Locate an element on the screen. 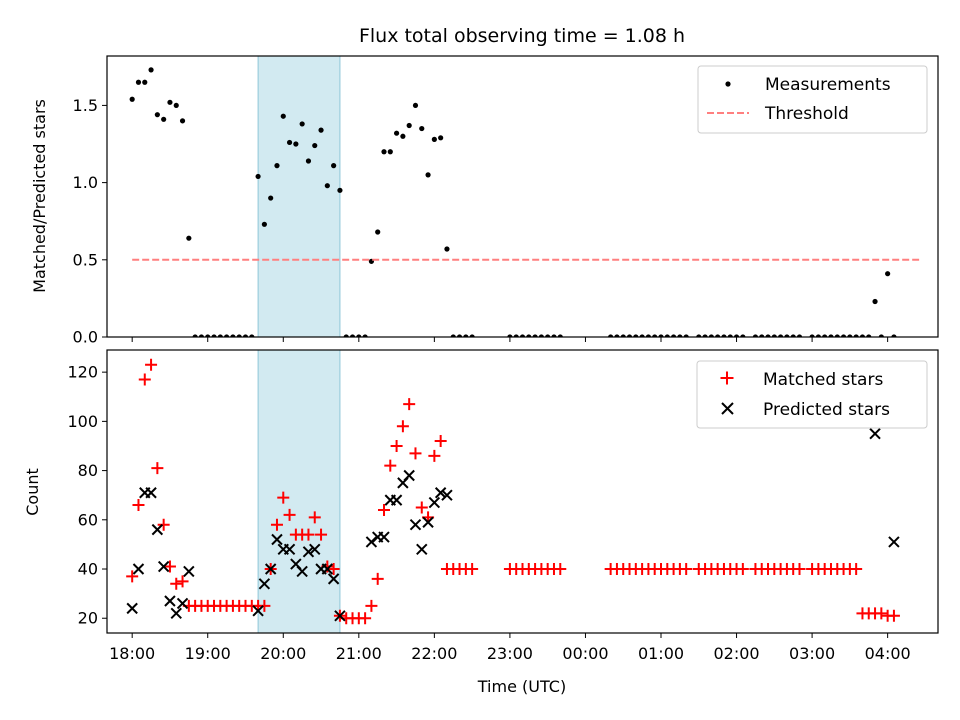  bottom-y-tick-label: 80 is located at coordinates (88, 470).